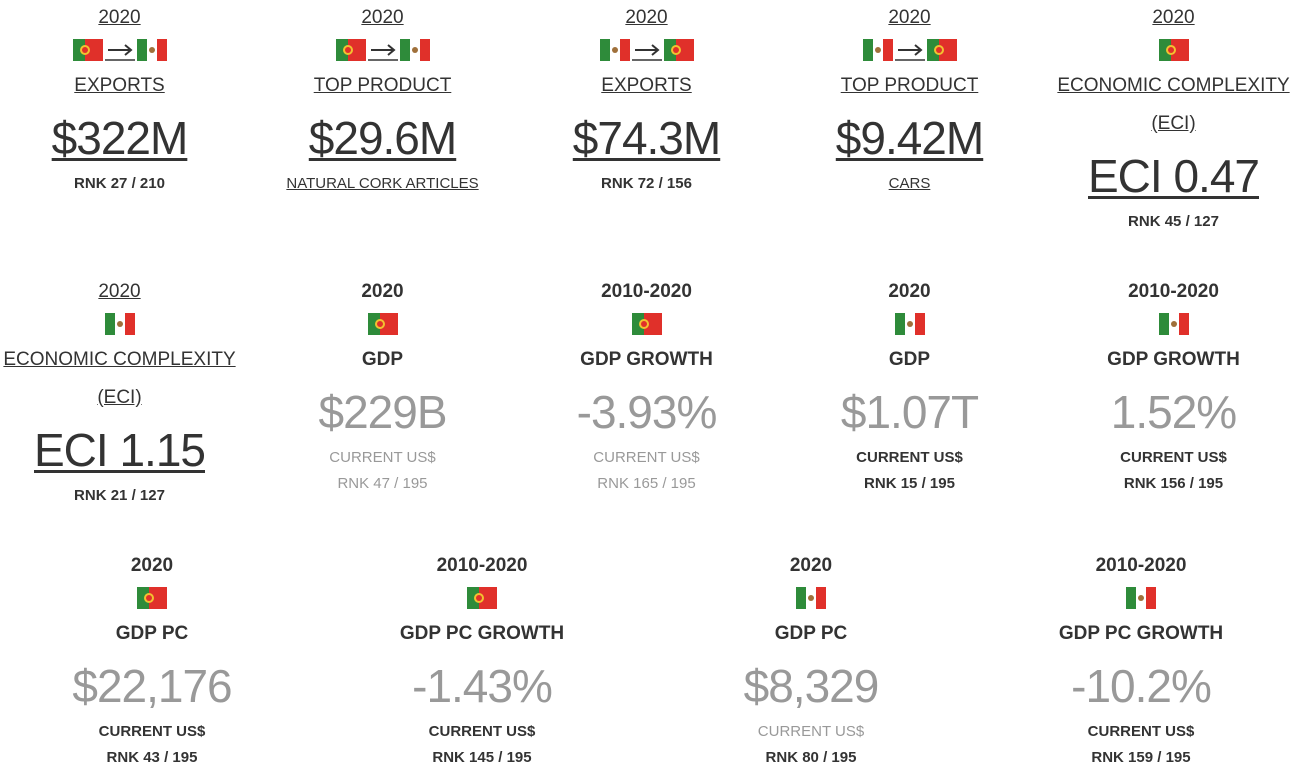 The width and height of the screenshot is (1305, 776). Describe the element at coordinates (646, 483) in the screenshot. I see `rank: RNK 165 / 195` at that location.